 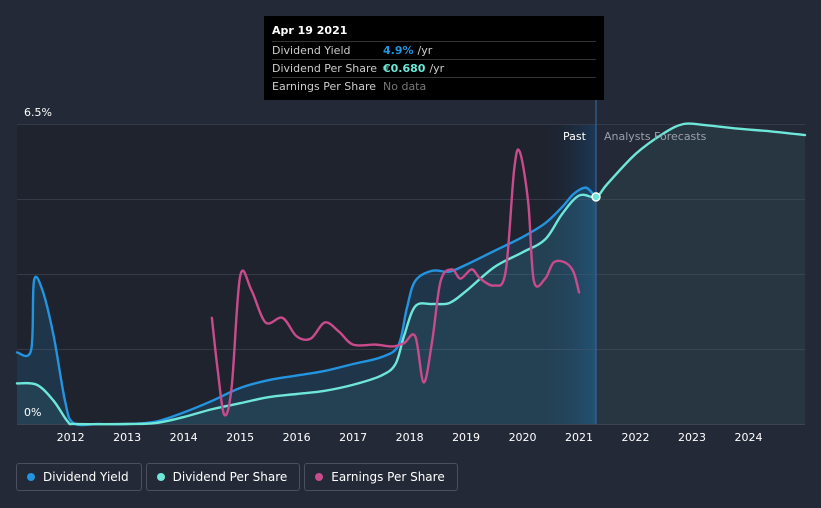 I want to click on legend-item-dividend-yield: Dividend Yield, so click(x=79, y=477).